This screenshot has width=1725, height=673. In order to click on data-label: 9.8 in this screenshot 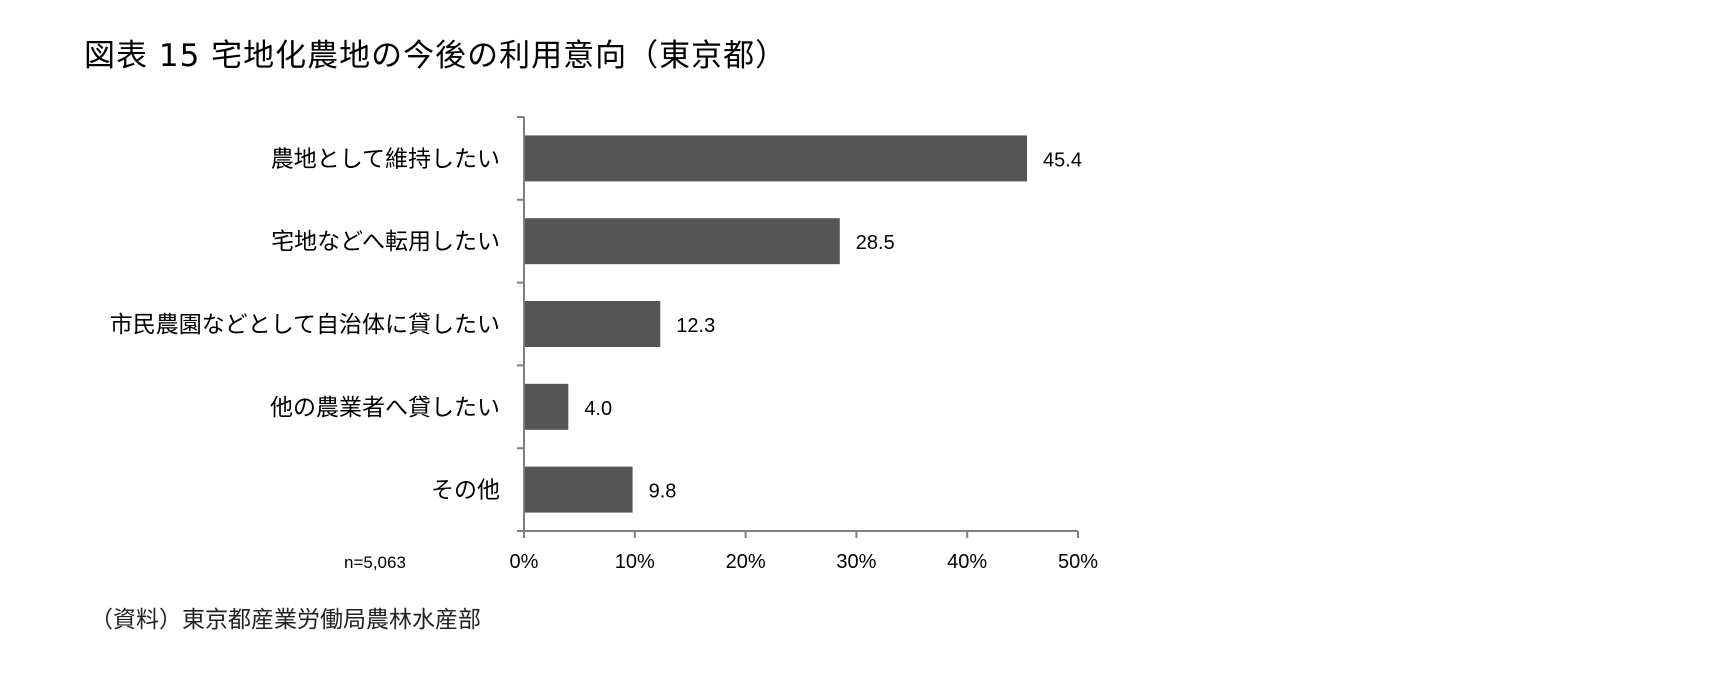, I will do `click(663, 492)`.